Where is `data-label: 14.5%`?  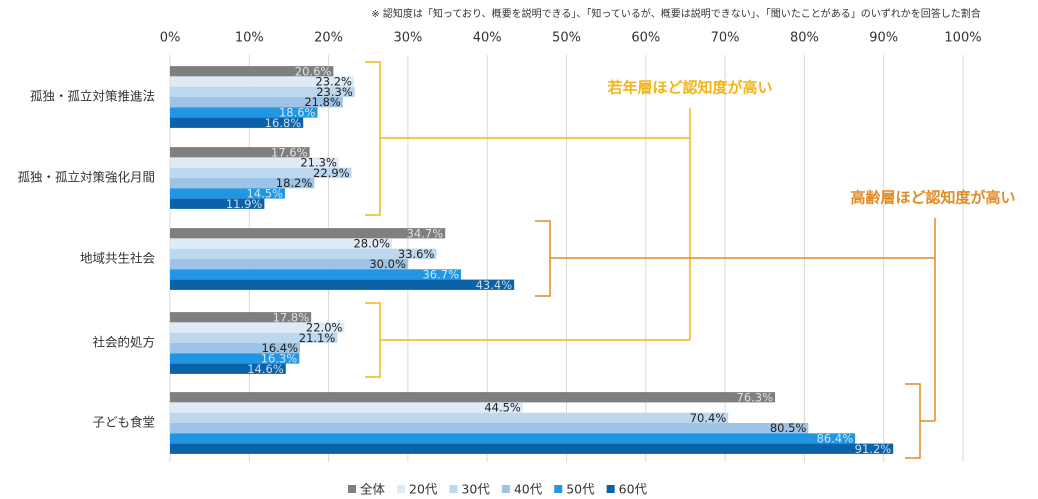 data-label: 14.5% is located at coordinates (264, 193).